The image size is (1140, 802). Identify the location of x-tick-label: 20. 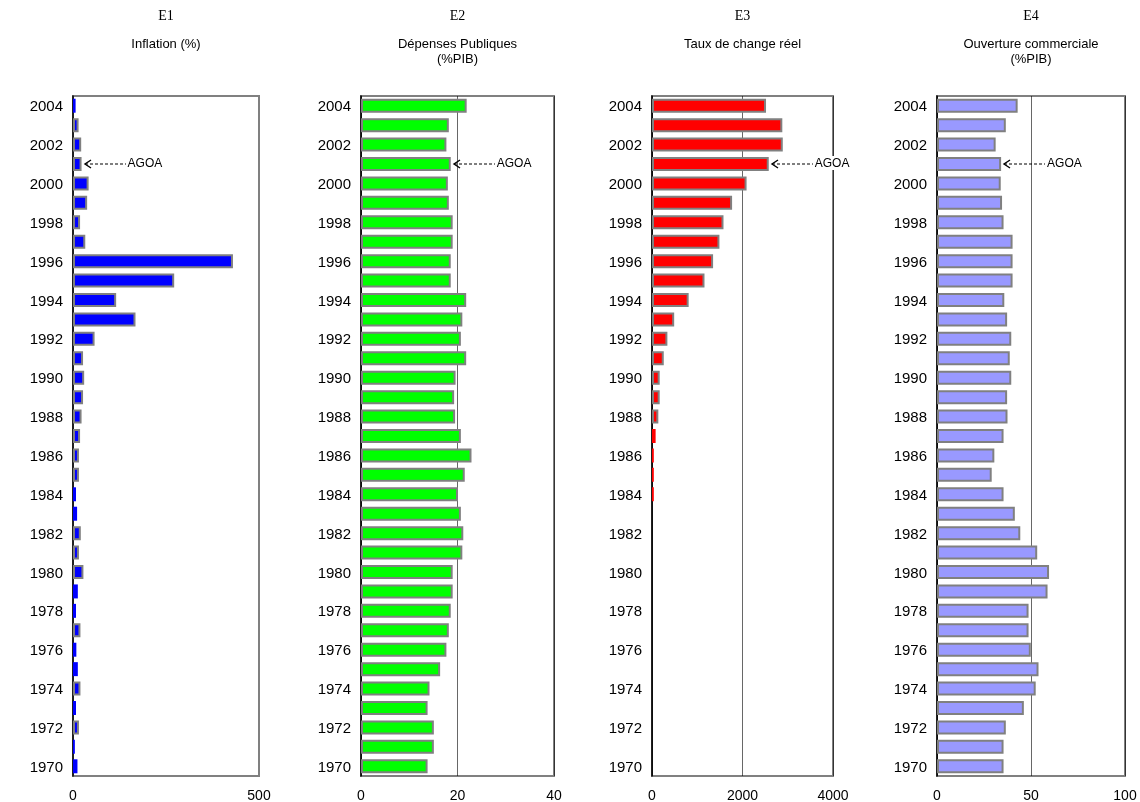
(457, 794).